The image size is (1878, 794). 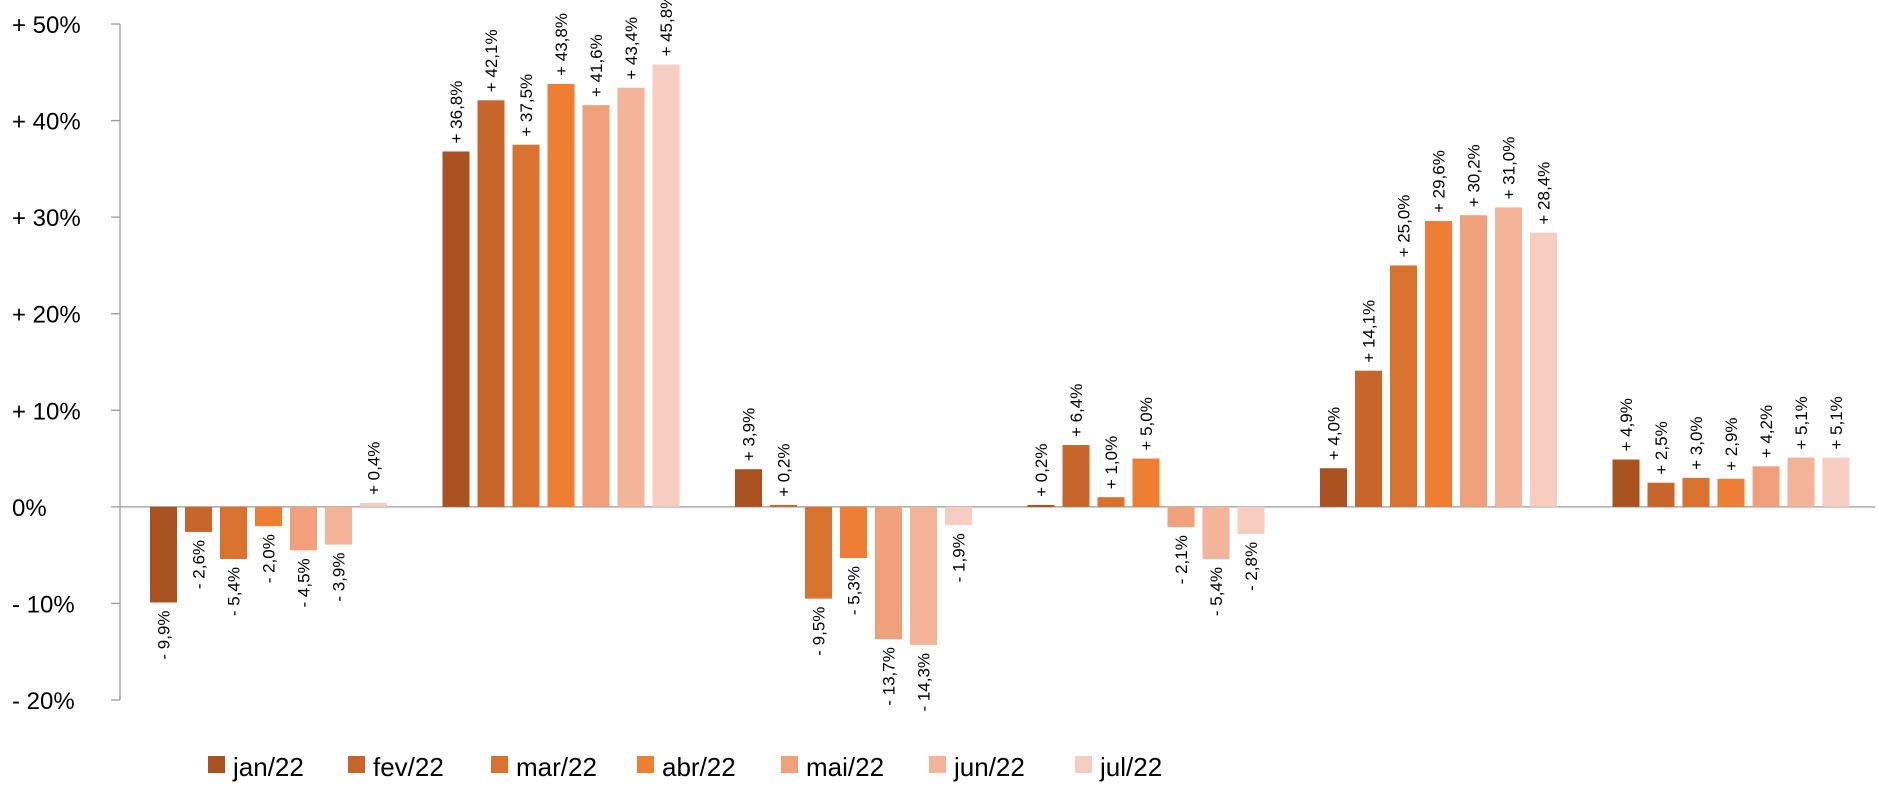 I want to click on legend-item-abr-22: abr/22, so click(x=686, y=767).